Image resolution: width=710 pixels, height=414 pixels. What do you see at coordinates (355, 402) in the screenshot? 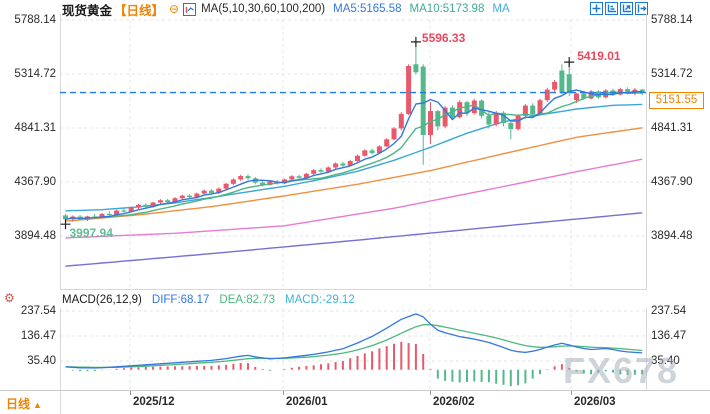
I see `time-axis-bar: 日线 ▲ 2025/12 2026/01 2026/02 2026/03` at bounding box center [355, 402].